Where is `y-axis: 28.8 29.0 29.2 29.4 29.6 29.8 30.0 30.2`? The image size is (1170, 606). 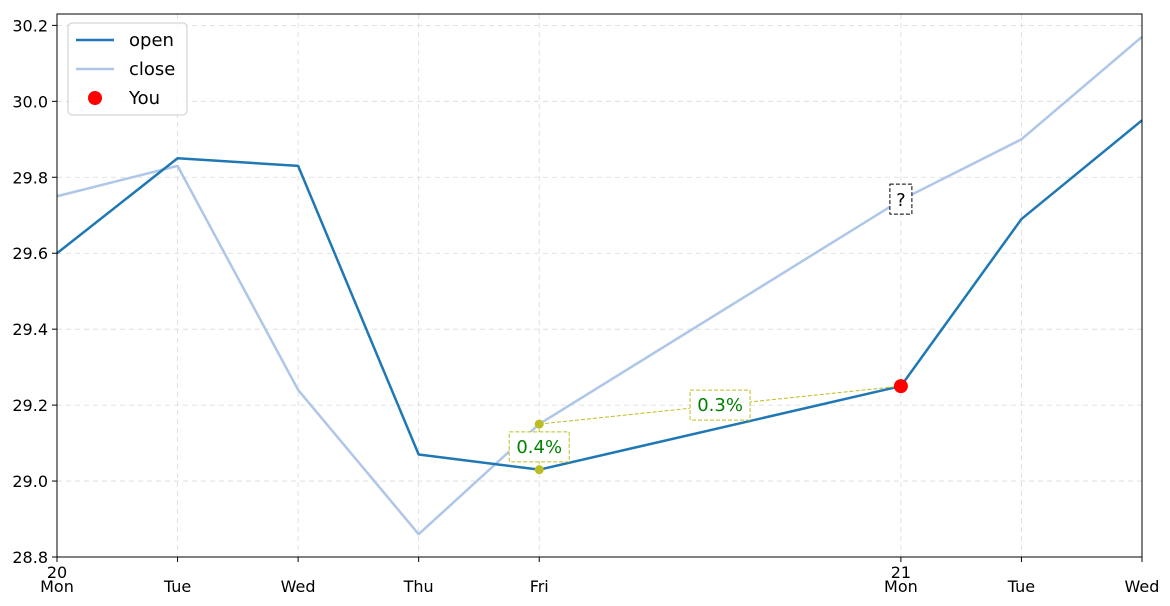
y-axis: 28.8 29.0 29.2 29.4 29.6 29.8 30.0 30.2 is located at coordinates (34, 291).